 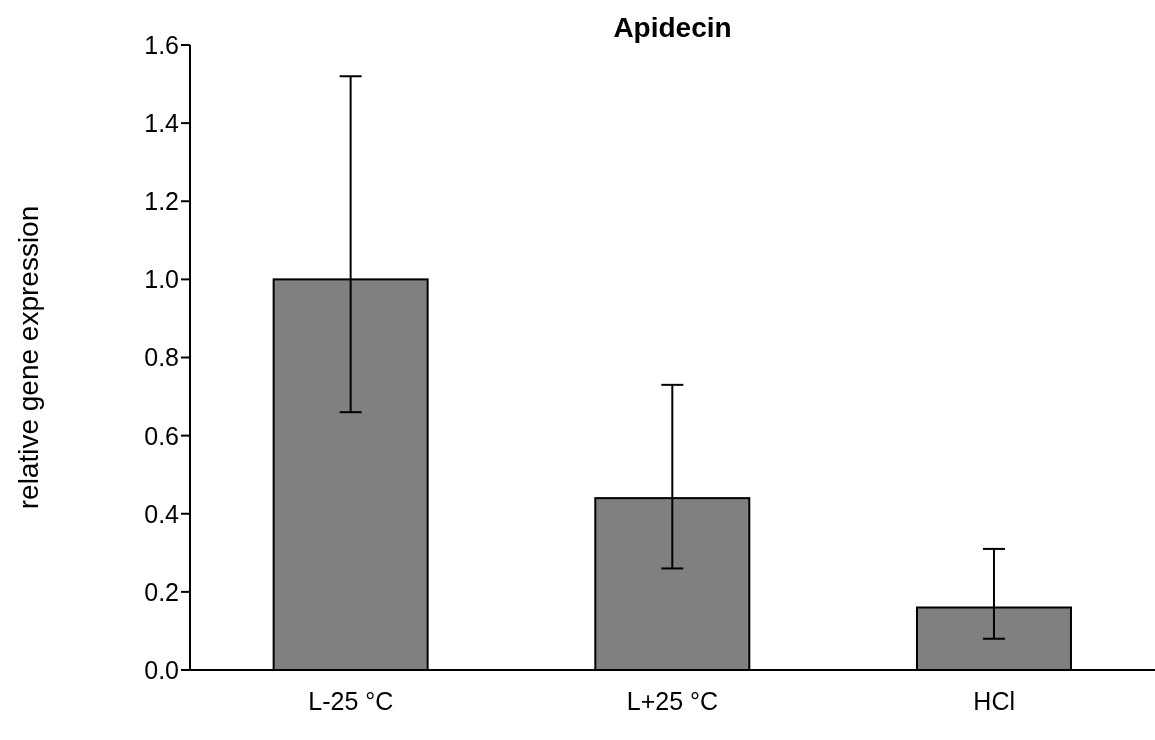 What do you see at coordinates (161, 201) in the screenshot?
I see `y-tick-label: 1.2` at bounding box center [161, 201].